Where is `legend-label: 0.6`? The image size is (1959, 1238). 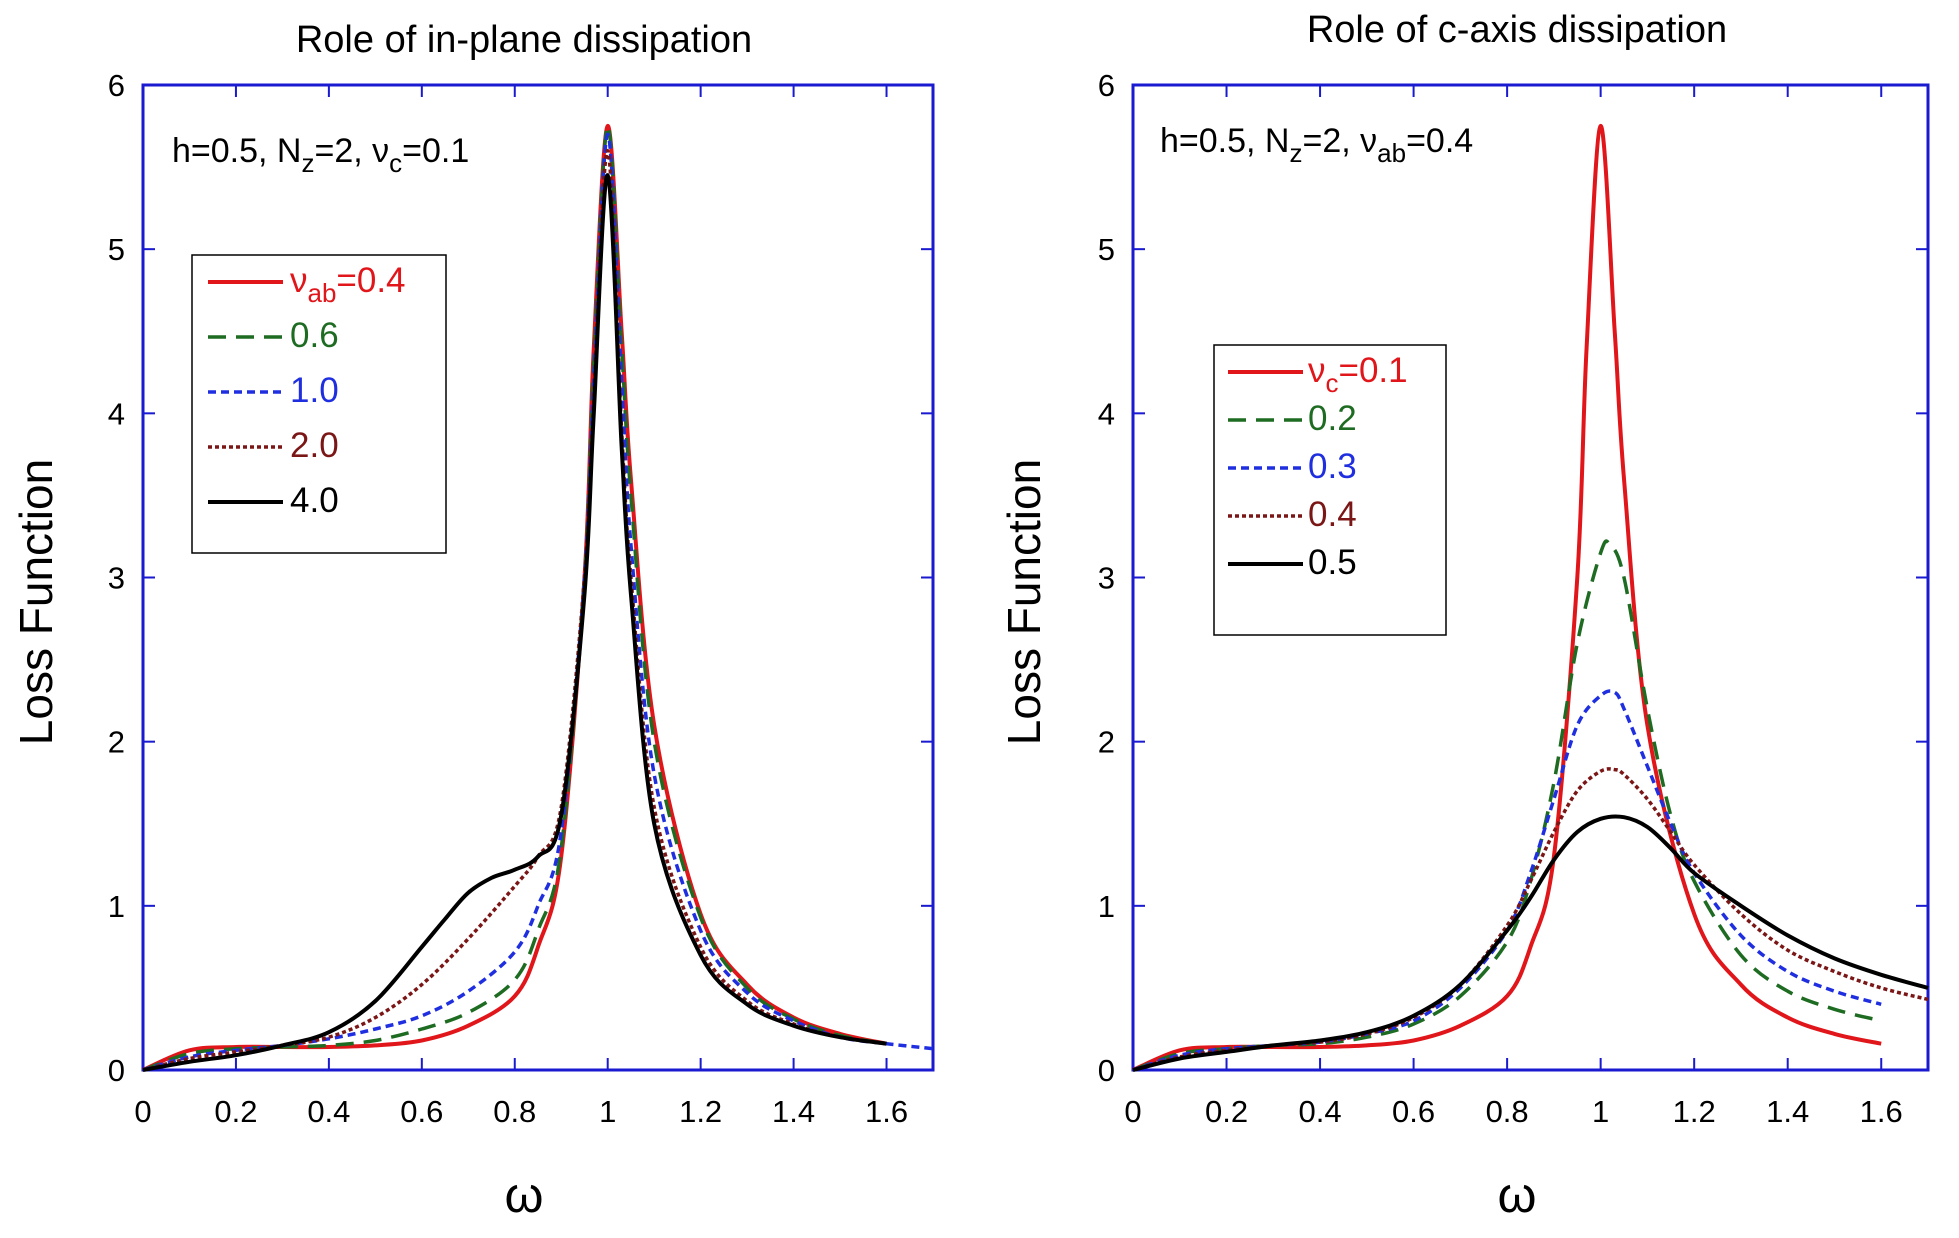 legend-label: 0.6 is located at coordinates (314, 335).